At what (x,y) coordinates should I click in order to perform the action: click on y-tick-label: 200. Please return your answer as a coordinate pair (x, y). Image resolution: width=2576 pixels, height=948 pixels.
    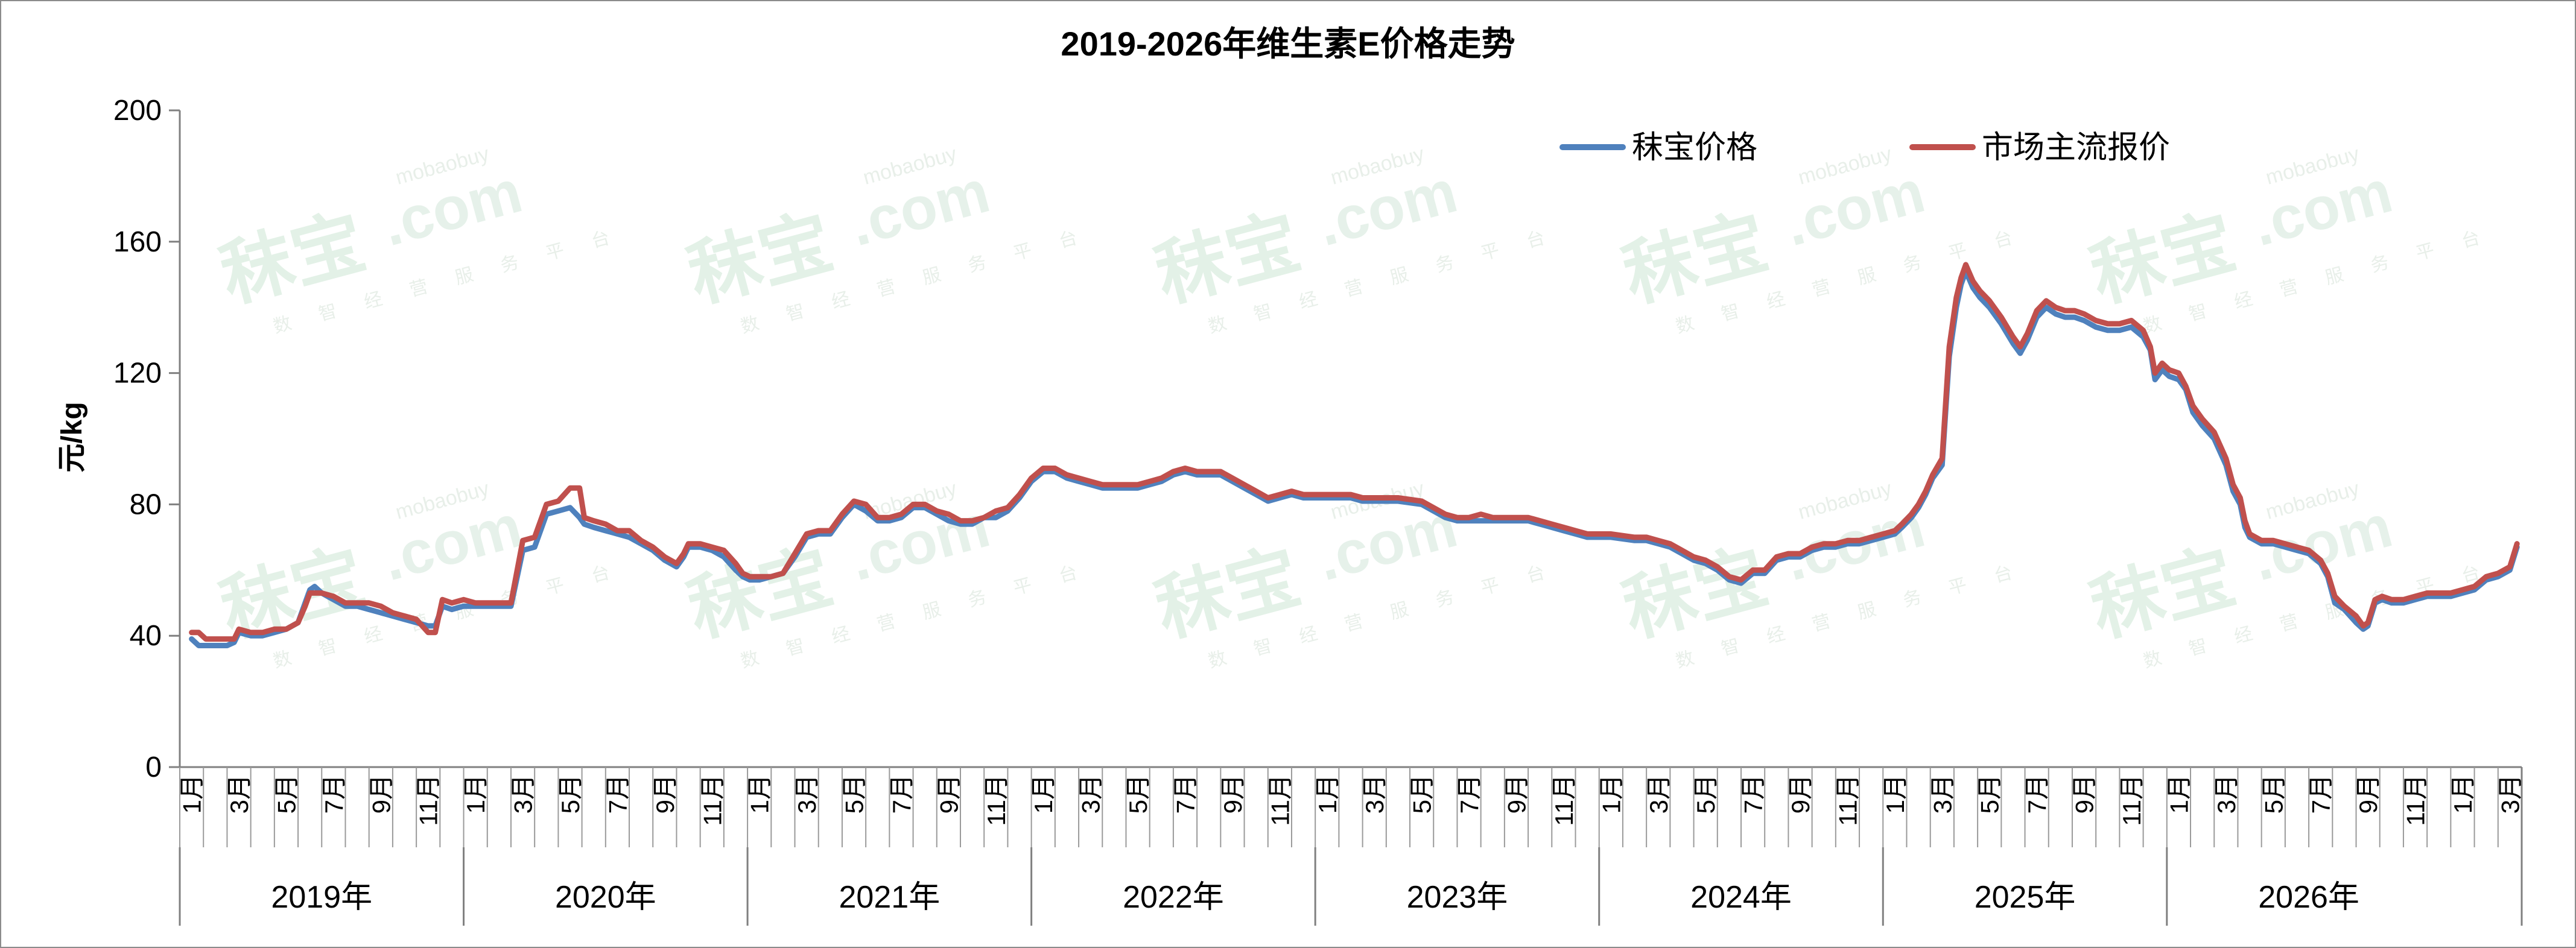
    Looking at the image, I should click on (137, 111).